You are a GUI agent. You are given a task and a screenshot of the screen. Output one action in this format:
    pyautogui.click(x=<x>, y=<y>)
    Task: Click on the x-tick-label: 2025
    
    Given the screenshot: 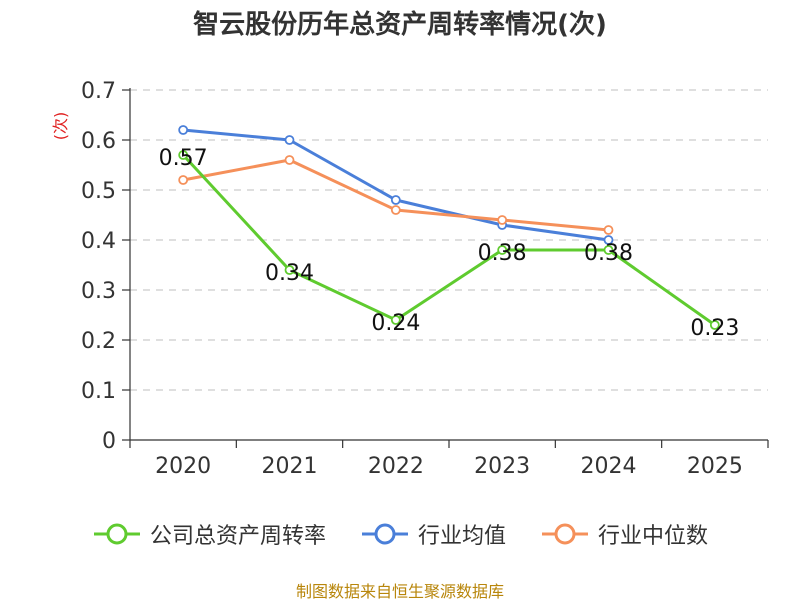 What is the action you would take?
    pyautogui.click(x=715, y=466)
    